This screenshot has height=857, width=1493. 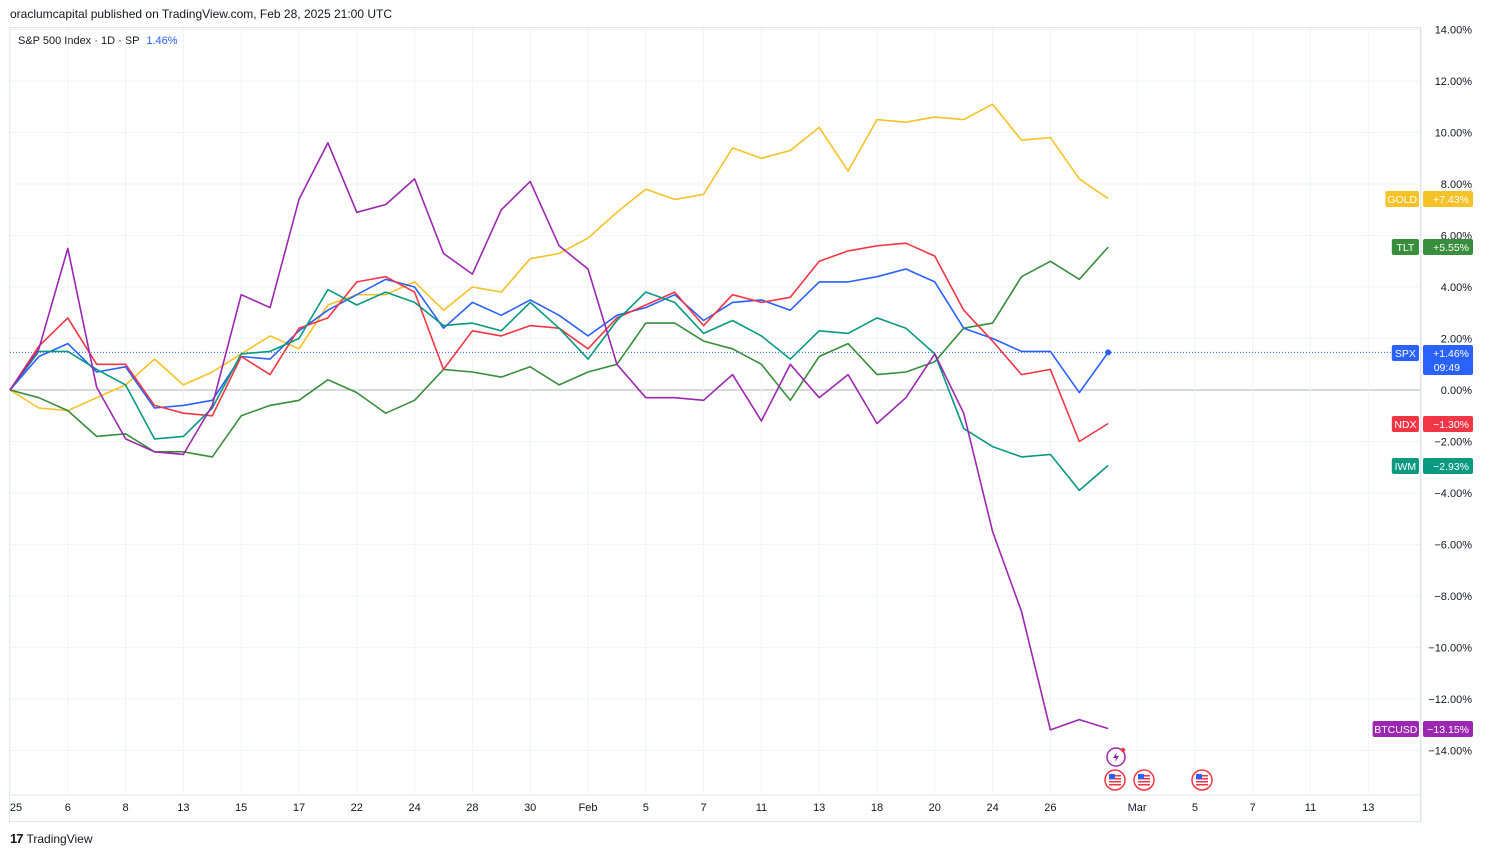 I want to click on series-name-tag-btcusd, so click(x=1395, y=729).